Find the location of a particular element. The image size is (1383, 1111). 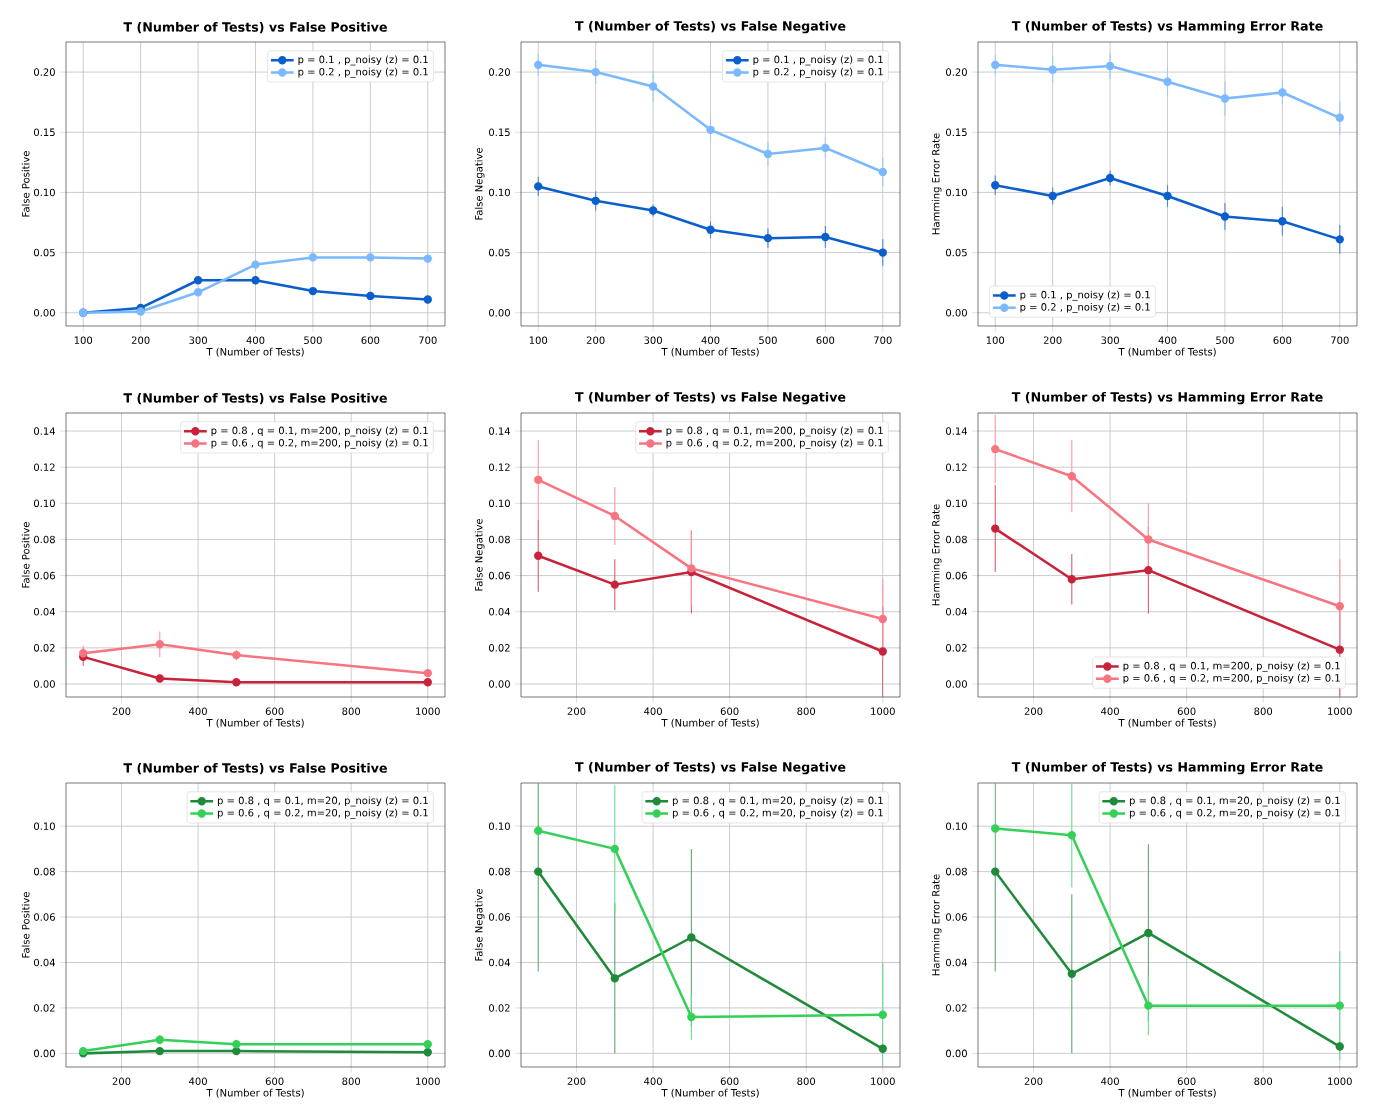

chart-title: T (Number of Tests) vs Hamming Error Rate is located at coordinates (1167, 398).